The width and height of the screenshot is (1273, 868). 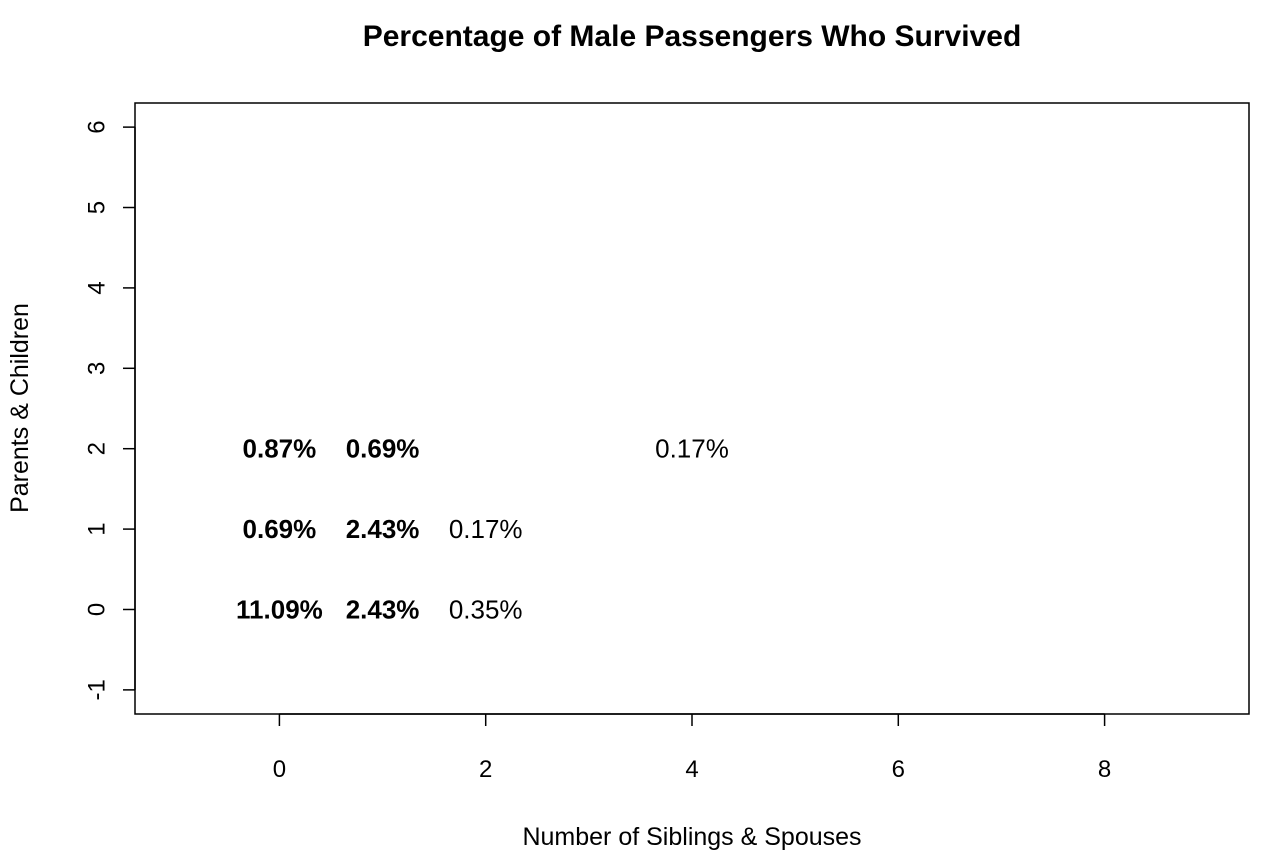 I want to click on x-tick-label: 0, so click(x=279, y=769).